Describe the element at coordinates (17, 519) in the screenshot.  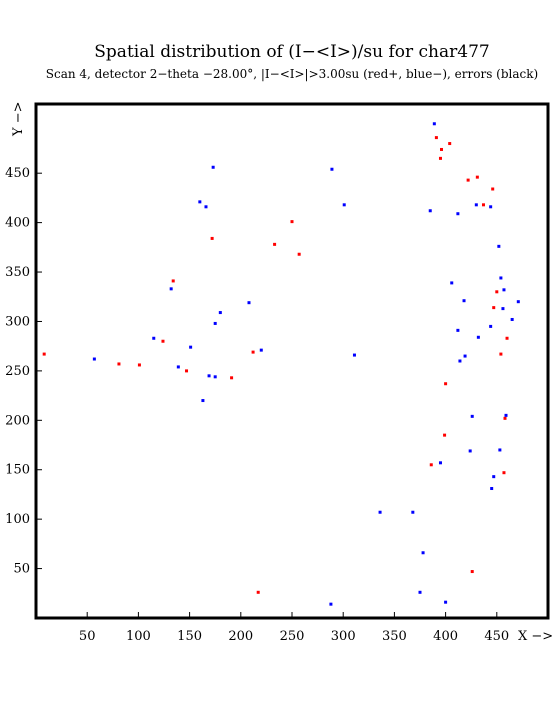
I see `y-tick-label: 100` at that location.